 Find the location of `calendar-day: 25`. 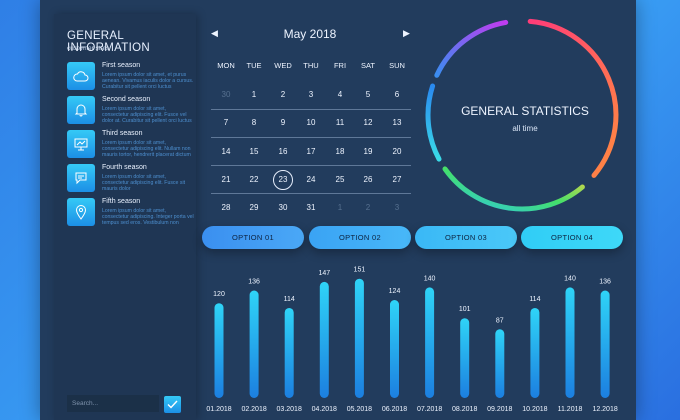

calendar-day: 25 is located at coordinates (340, 179).